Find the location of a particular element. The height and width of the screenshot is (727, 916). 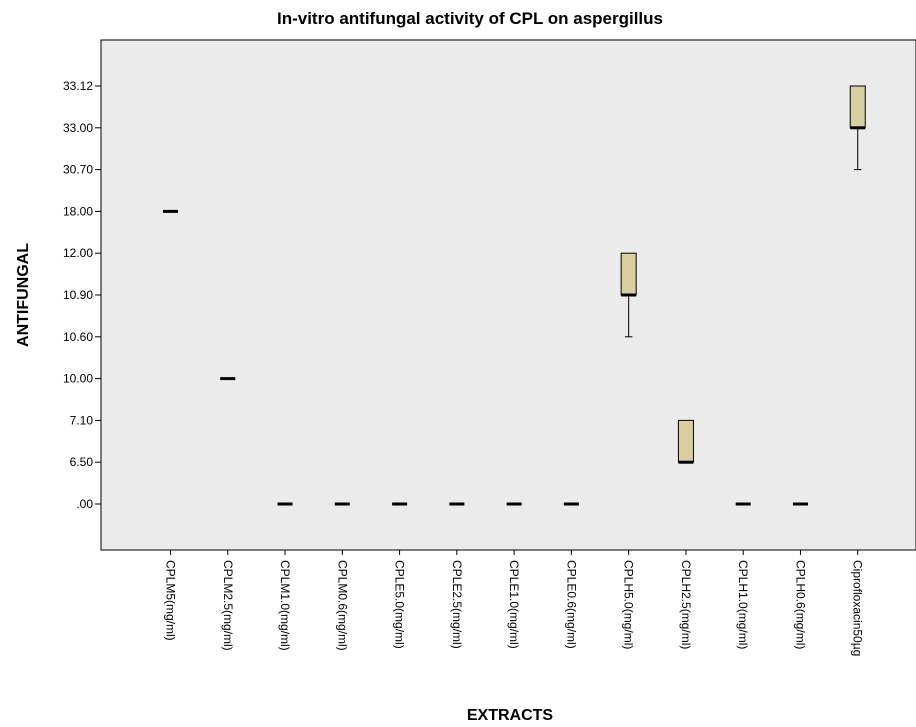

x-tick-label: CPLE5.0(mg/ml) is located at coordinates (400, 604).